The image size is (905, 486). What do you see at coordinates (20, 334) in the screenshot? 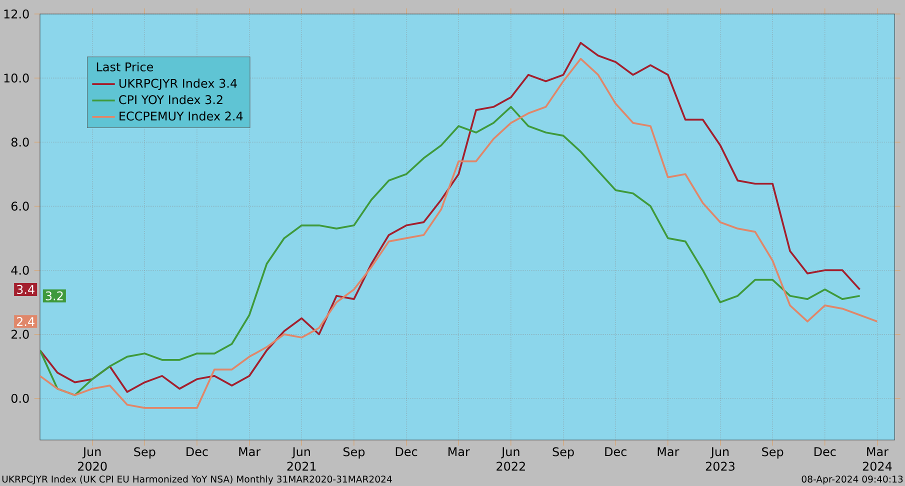
I see `y-tick-label: 2.0` at bounding box center [20, 334].